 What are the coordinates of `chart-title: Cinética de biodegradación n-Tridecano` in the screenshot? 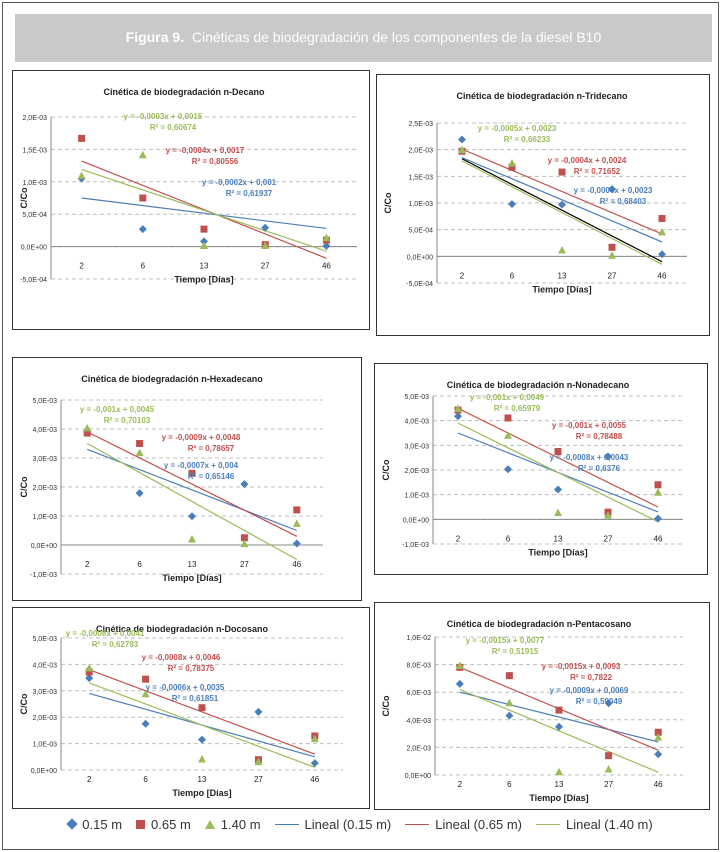 It's located at (542, 96).